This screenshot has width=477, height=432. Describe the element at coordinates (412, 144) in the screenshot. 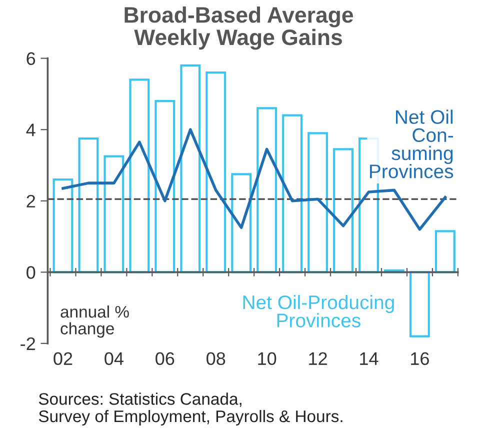

I see `series-label: Net Oil Con- suming Provinces` at that location.